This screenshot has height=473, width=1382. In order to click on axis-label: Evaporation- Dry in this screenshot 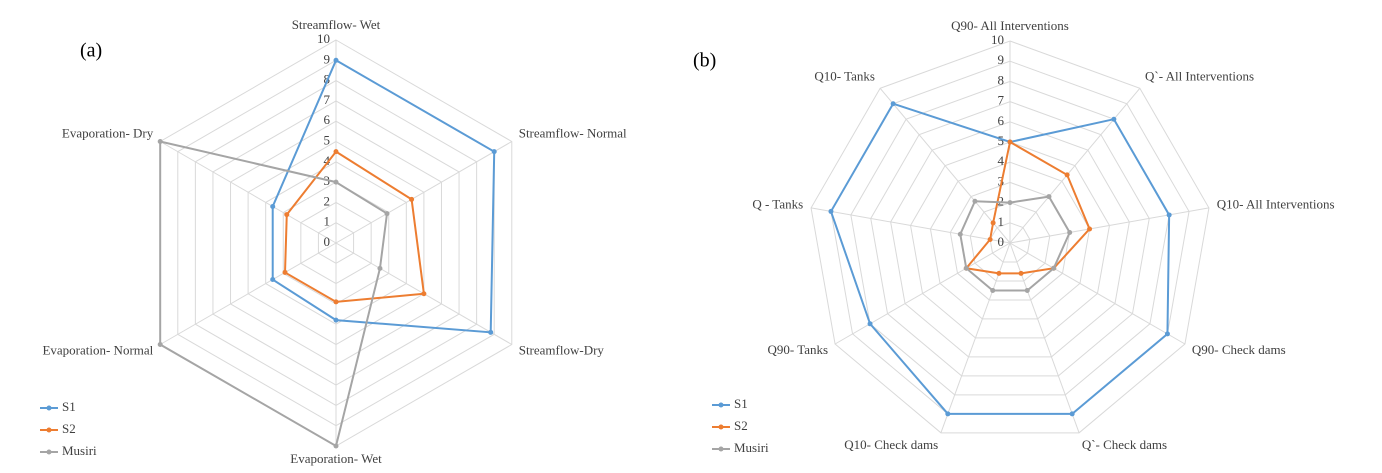, I will do `click(108, 132)`.